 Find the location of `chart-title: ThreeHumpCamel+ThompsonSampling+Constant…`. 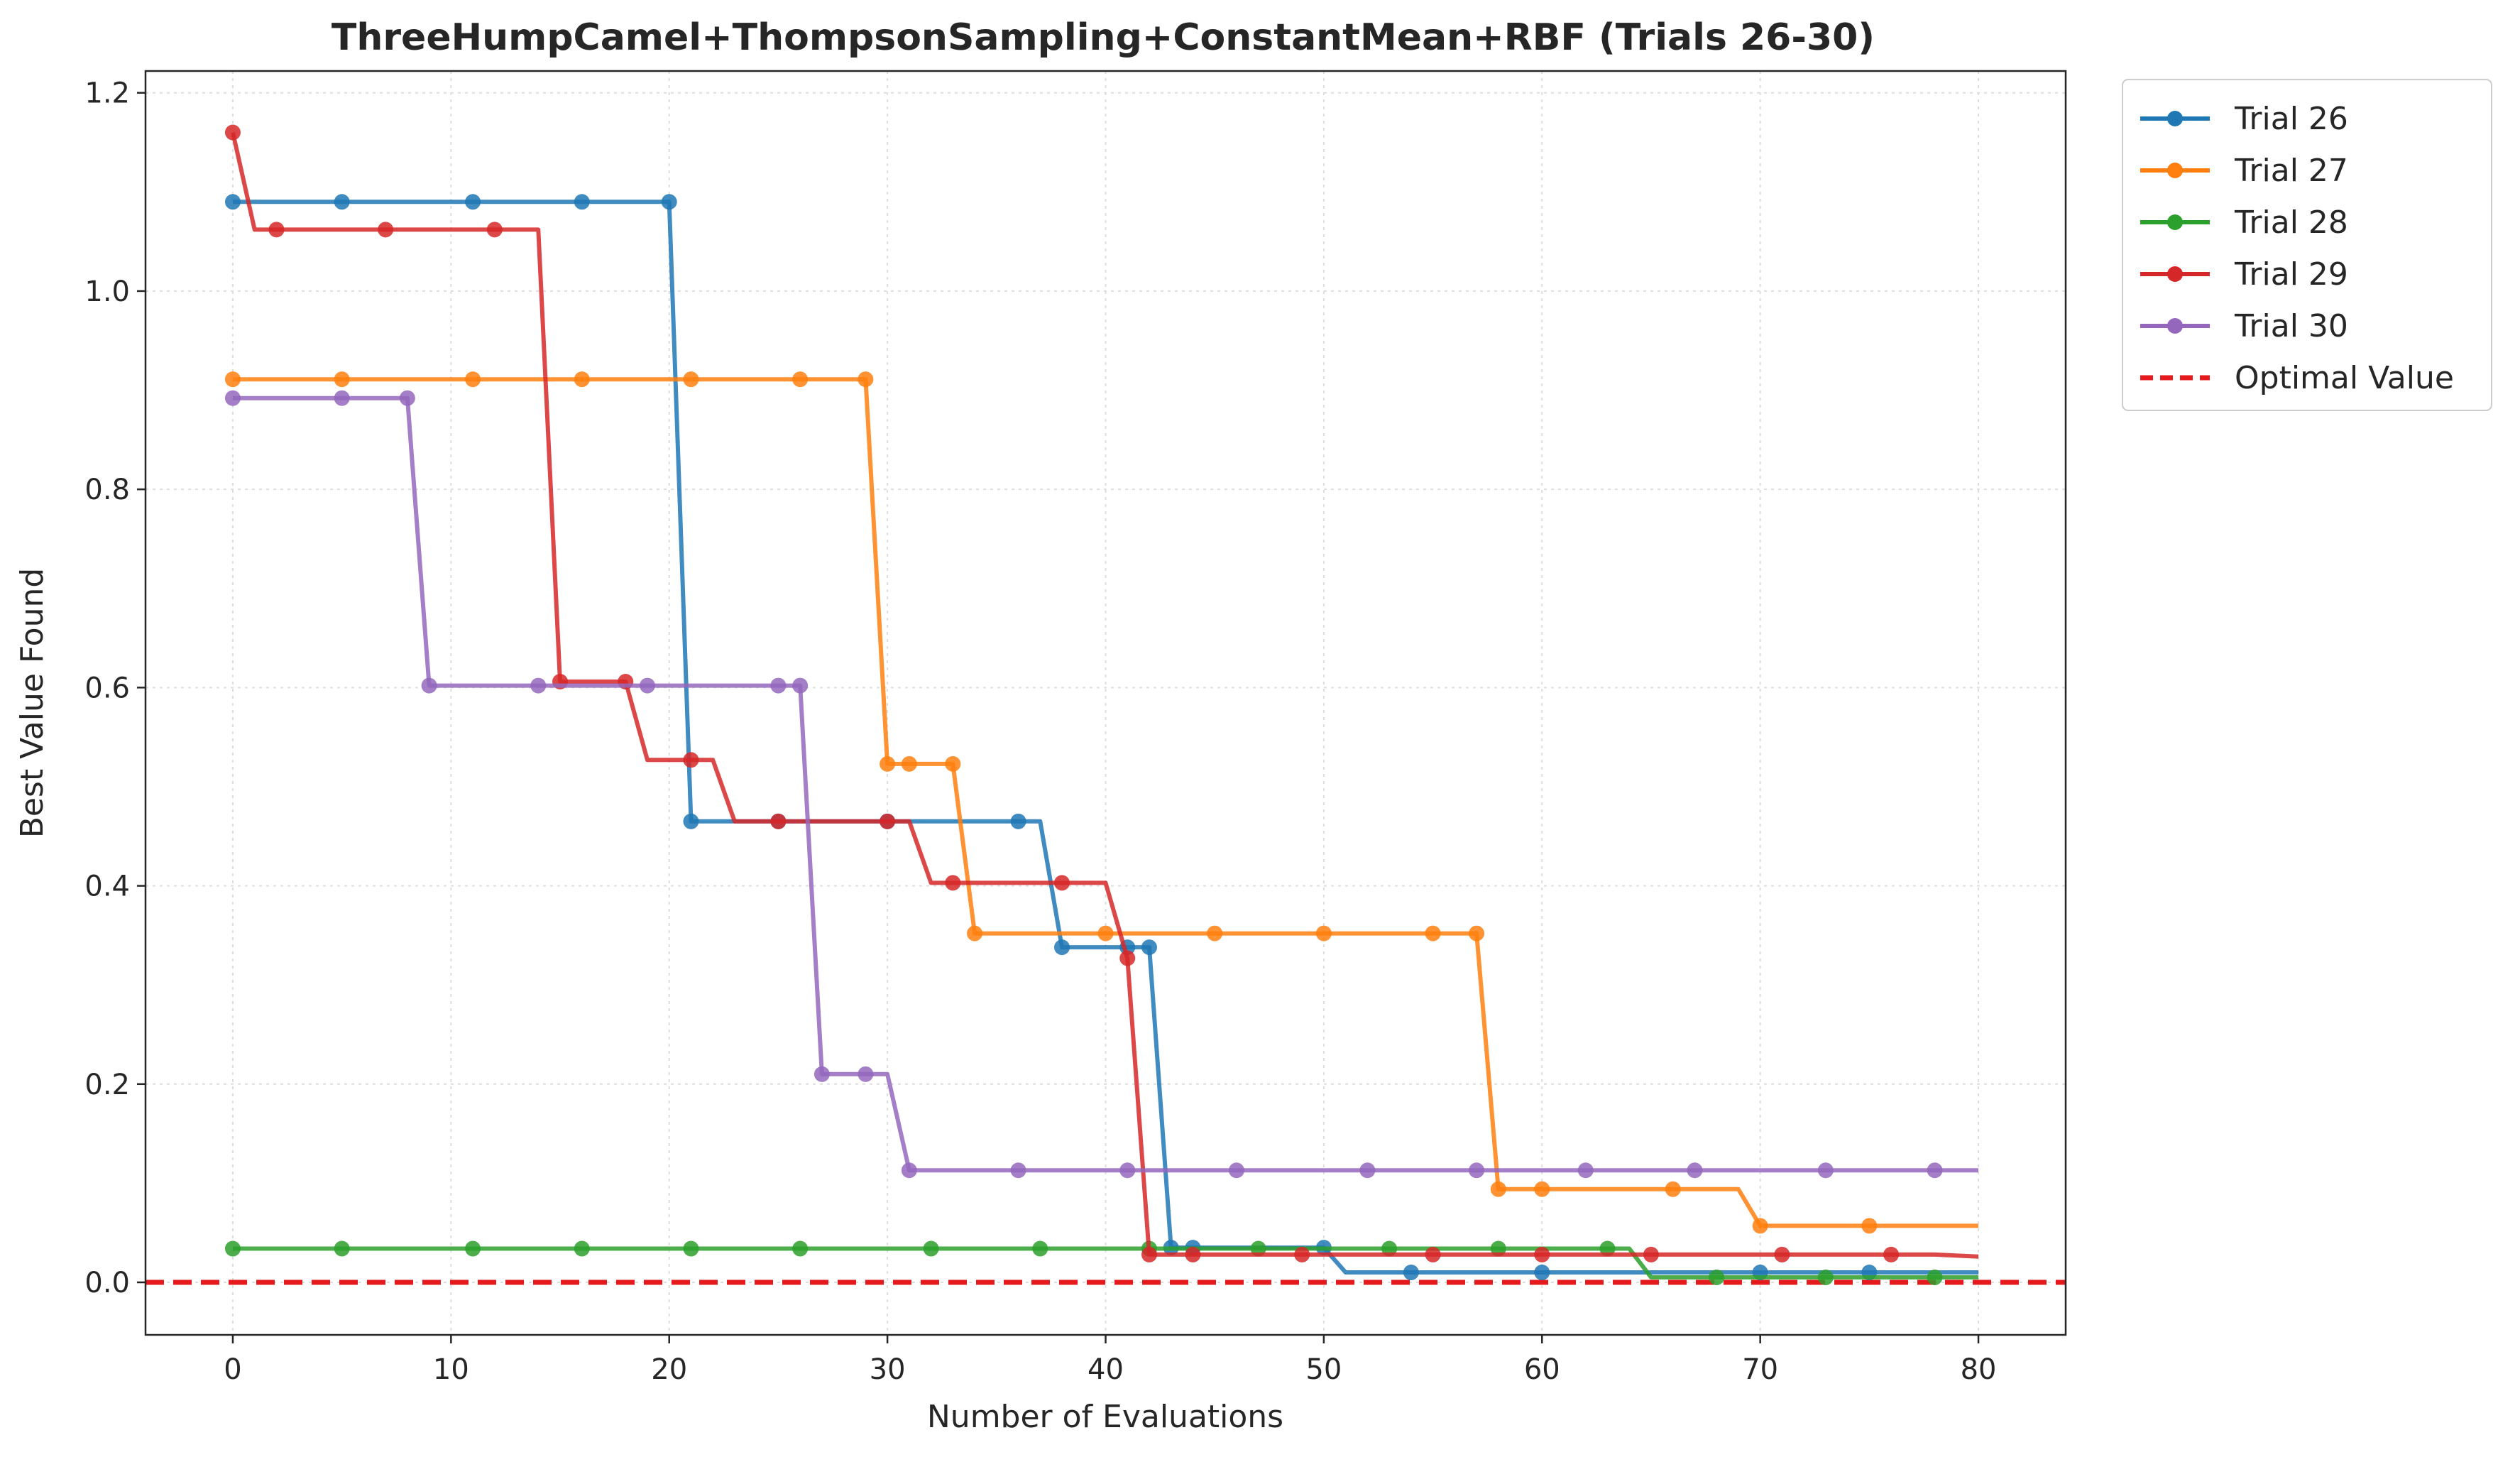

chart-title: ThreeHumpCamel+ThompsonSampling+Constant… is located at coordinates (1104, 37).